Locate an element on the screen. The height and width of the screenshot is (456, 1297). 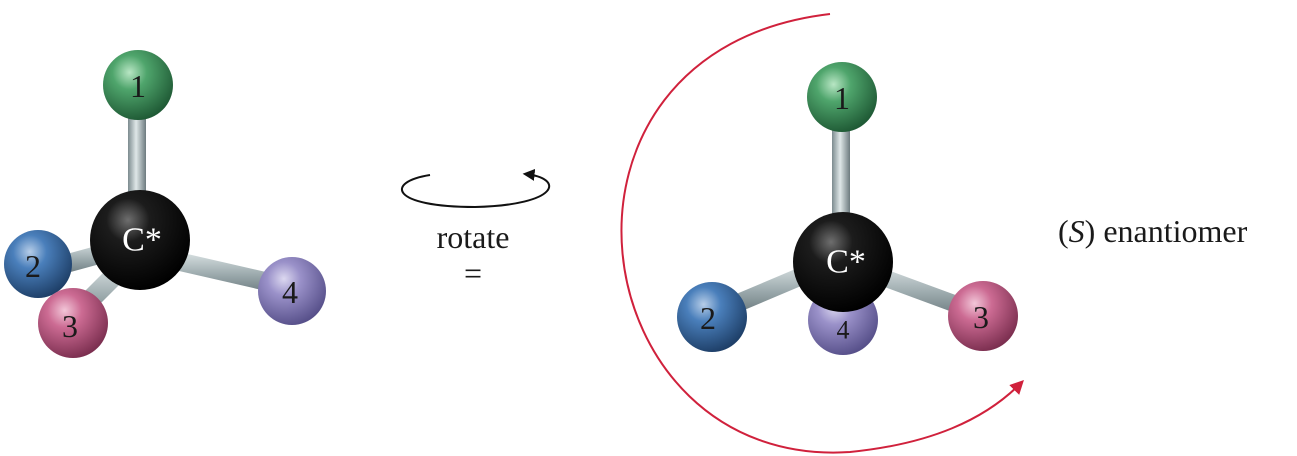
rotate-label: rotate is located at coordinates (473, 237).